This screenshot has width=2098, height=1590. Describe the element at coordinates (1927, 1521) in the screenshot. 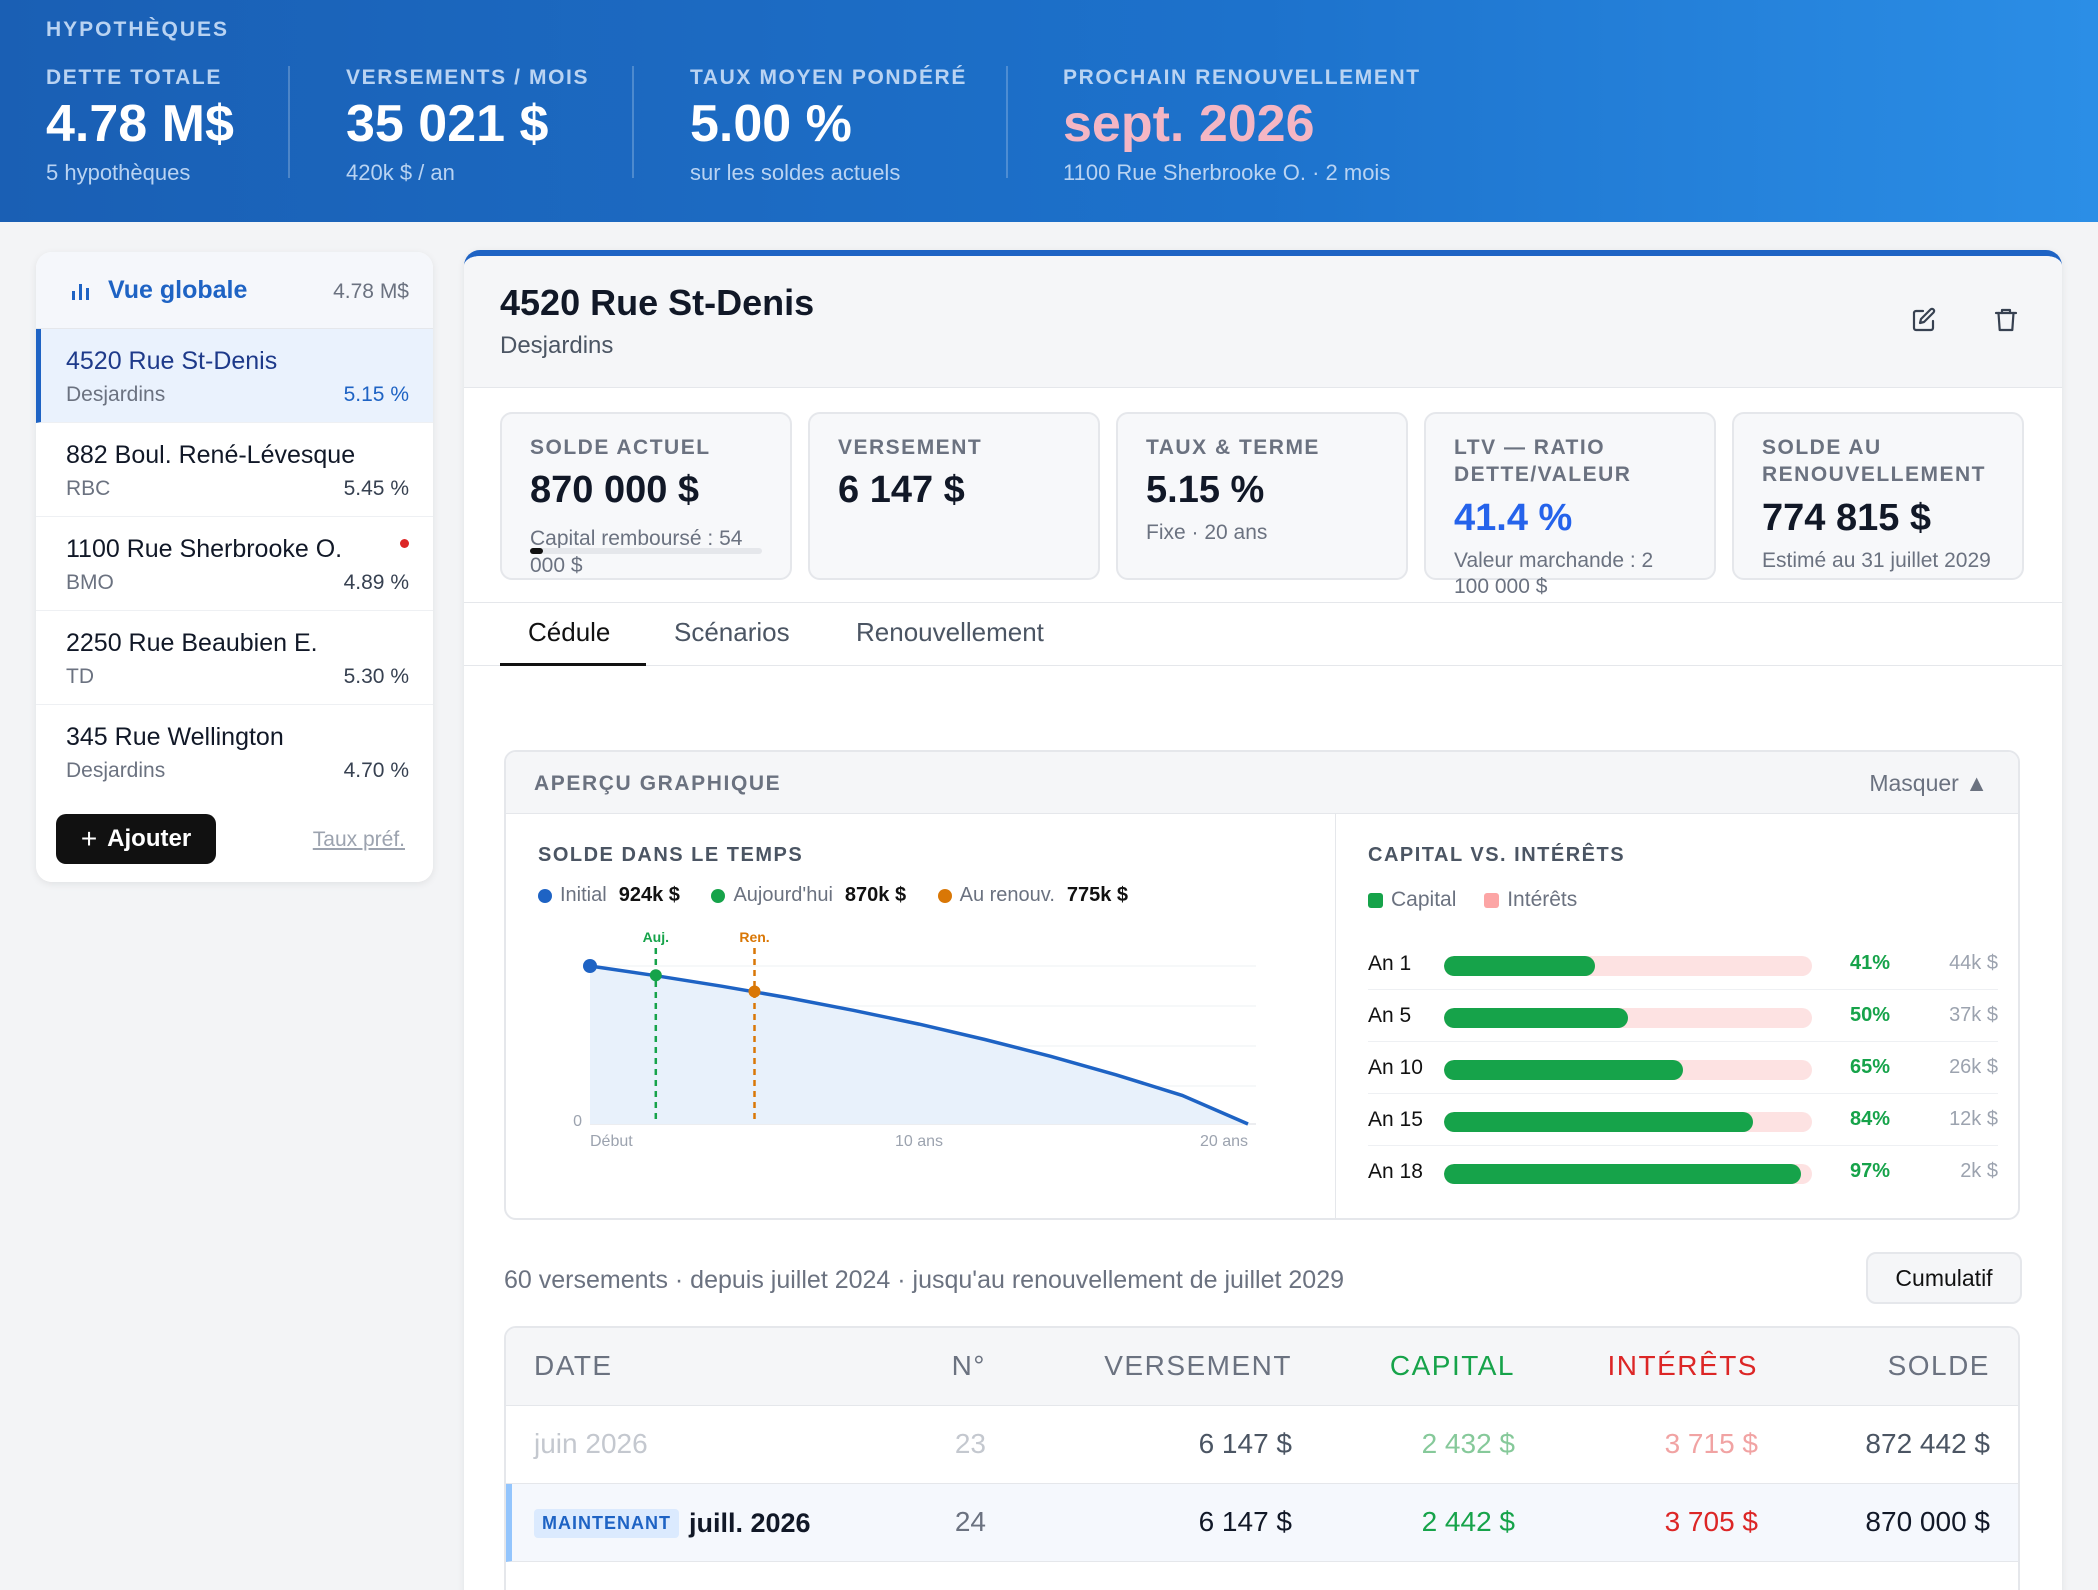

I see `cell-balance: 870 000 $` at that location.